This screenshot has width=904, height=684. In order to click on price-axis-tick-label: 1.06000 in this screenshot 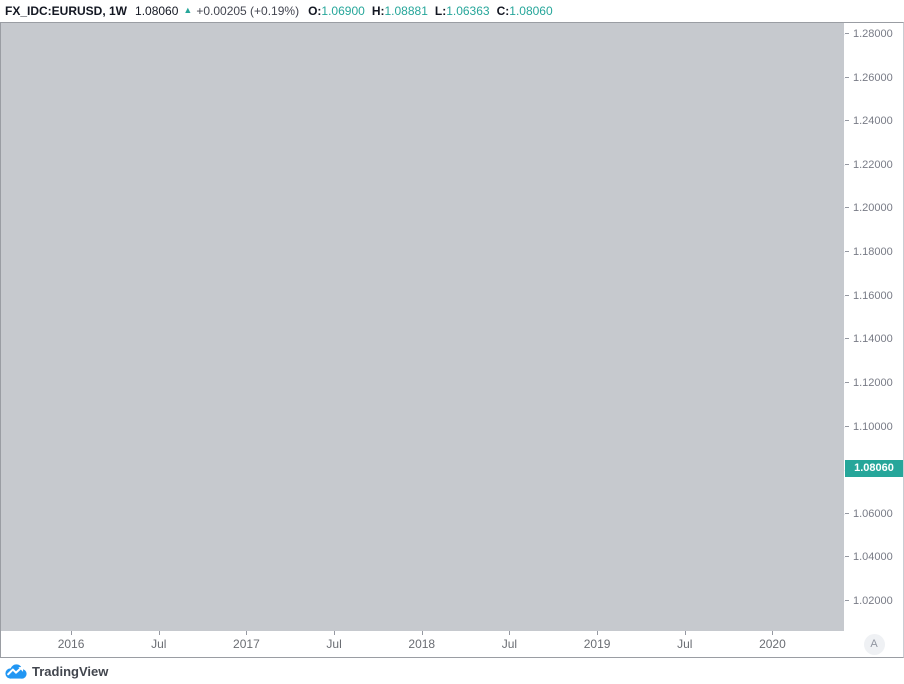, I will do `click(869, 514)`.